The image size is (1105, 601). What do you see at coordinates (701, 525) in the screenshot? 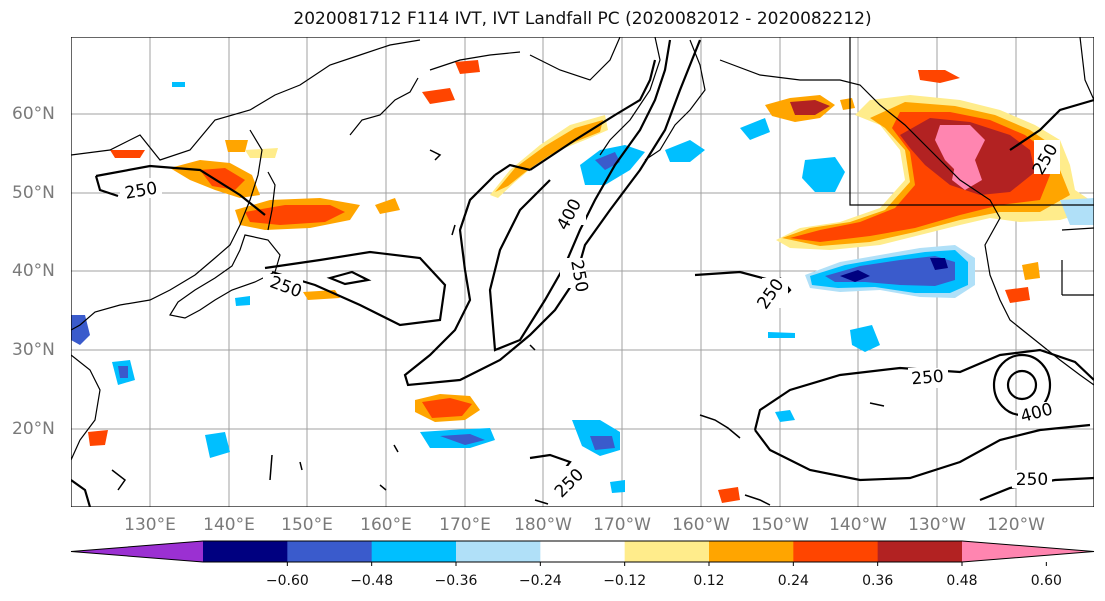
I see `lon-label-160w: 160°W` at bounding box center [701, 525].